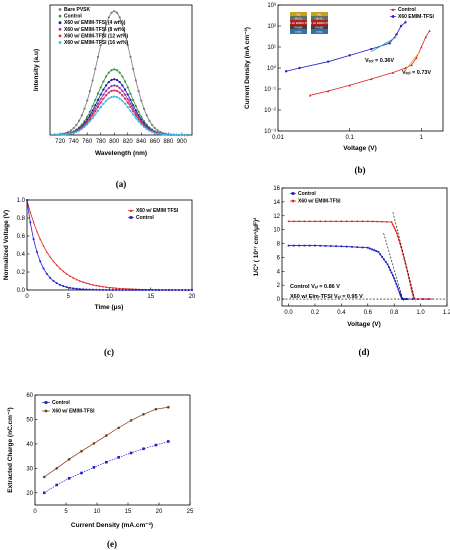 Image resolution: width=450 pixels, height=550 pixels. Describe the element at coordinates (272, 68) in the screenshot. I see `chart-b-ytick-label-3: 10⁰` at that location.